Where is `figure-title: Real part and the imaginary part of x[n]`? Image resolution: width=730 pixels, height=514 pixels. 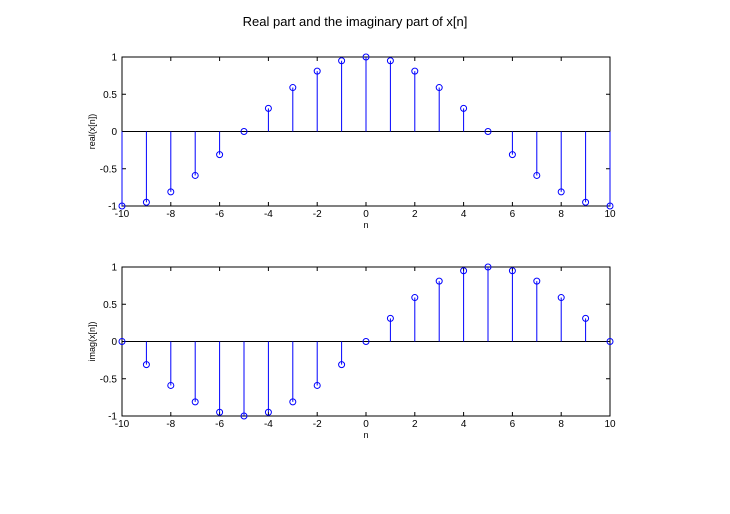 figure-title: Real part and the imaginary part of x[n] is located at coordinates (355, 21).